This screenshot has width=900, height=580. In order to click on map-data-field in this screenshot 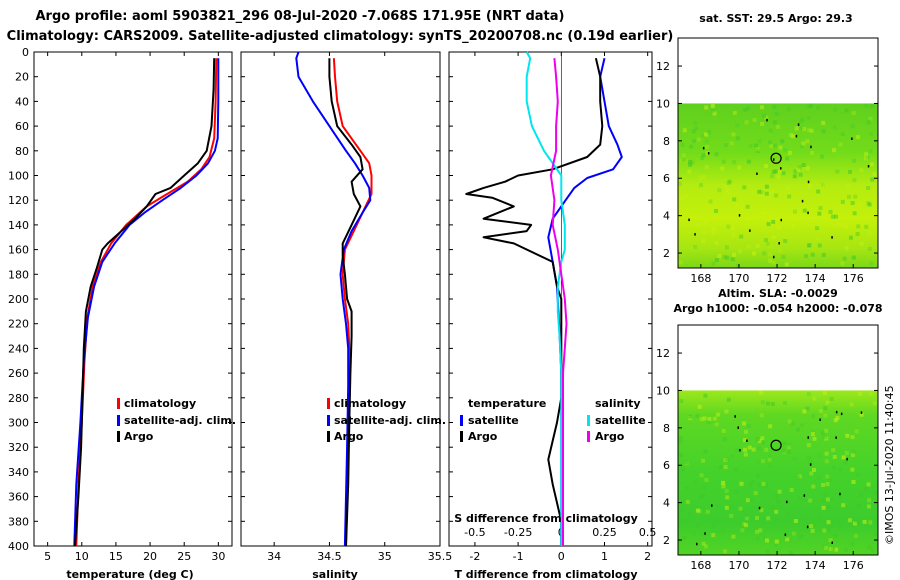, I will do `click(778, 472)`.